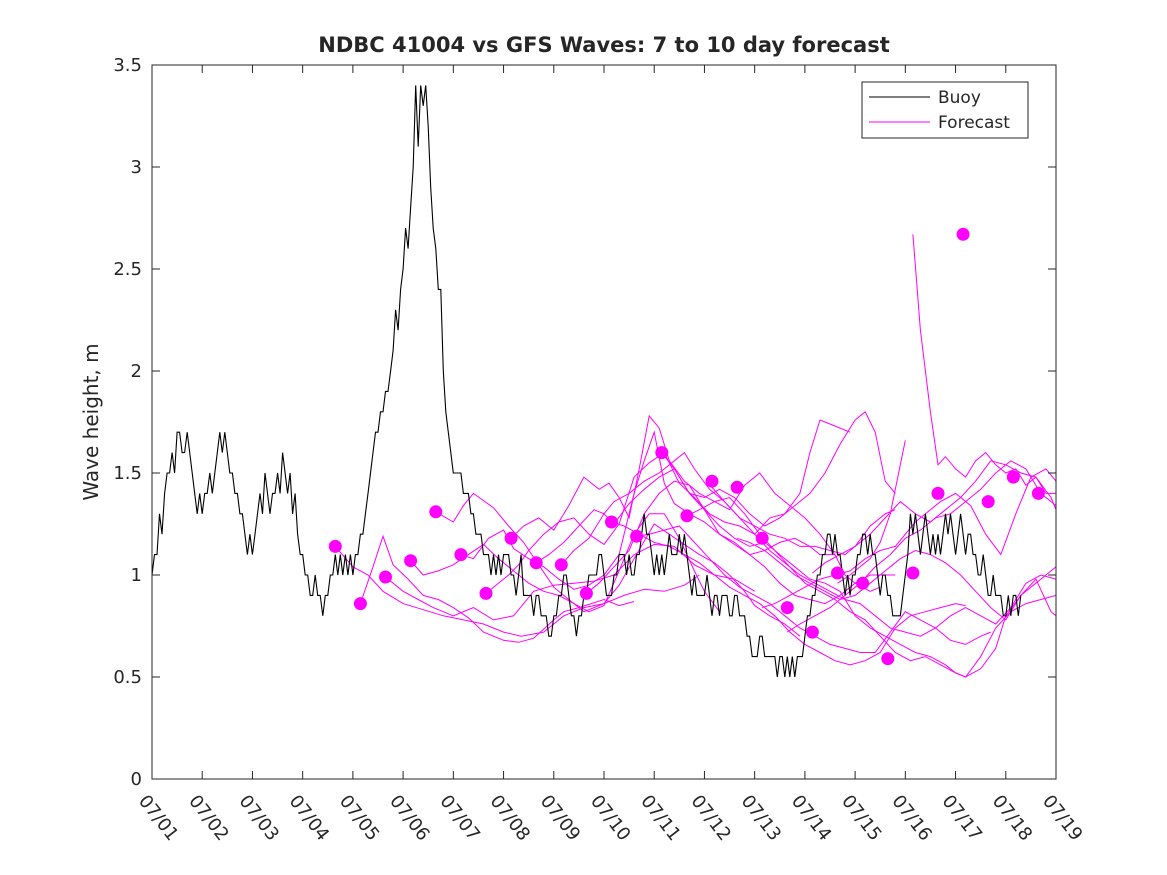 Image resolution: width=1167 pixels, height=875 pixels. What do you see at coordinates (136, 371) in the screenshot?
I see `y-tick-label-4: 2` at bounding box center [136, 371].